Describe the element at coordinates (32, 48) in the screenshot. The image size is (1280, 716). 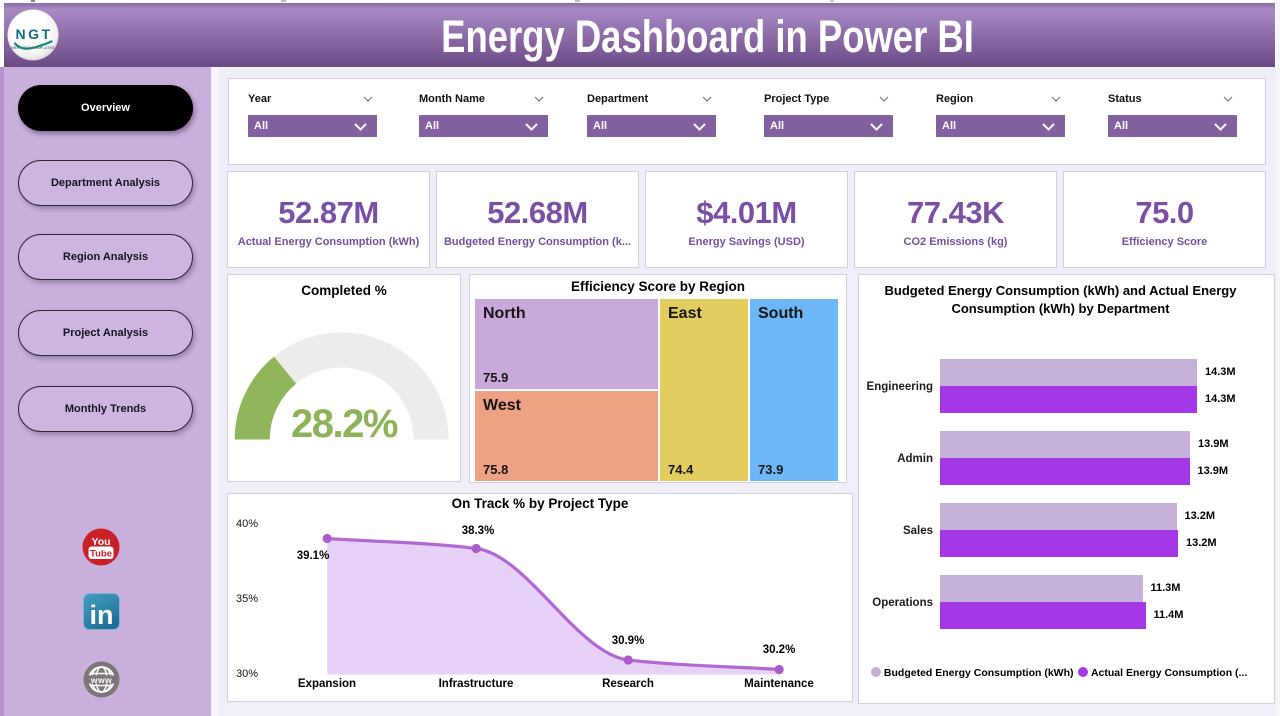
I see `svg-text: NEXT GEN TEMPLATES` at that location.